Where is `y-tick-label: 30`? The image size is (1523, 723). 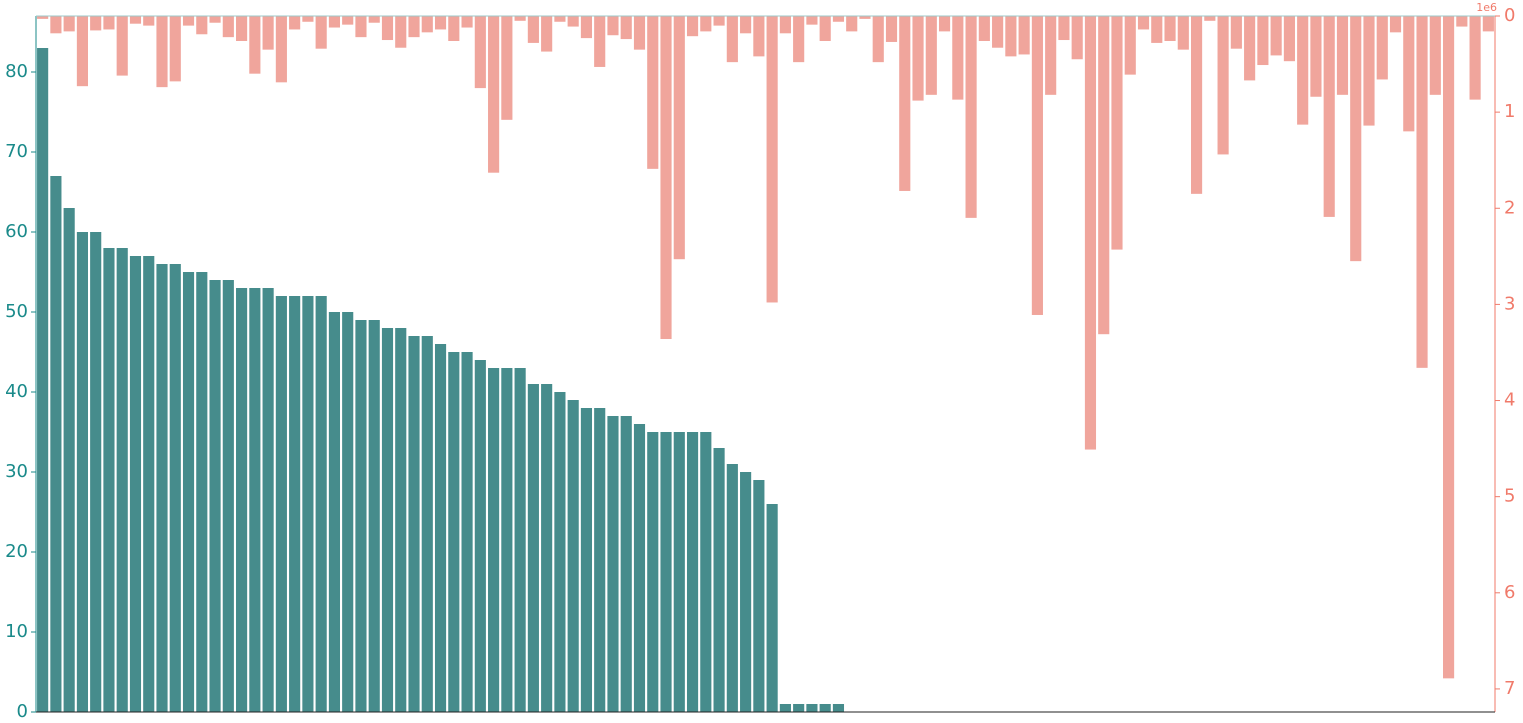
y-tick-label: 30 is located at coordinates (16, 471).